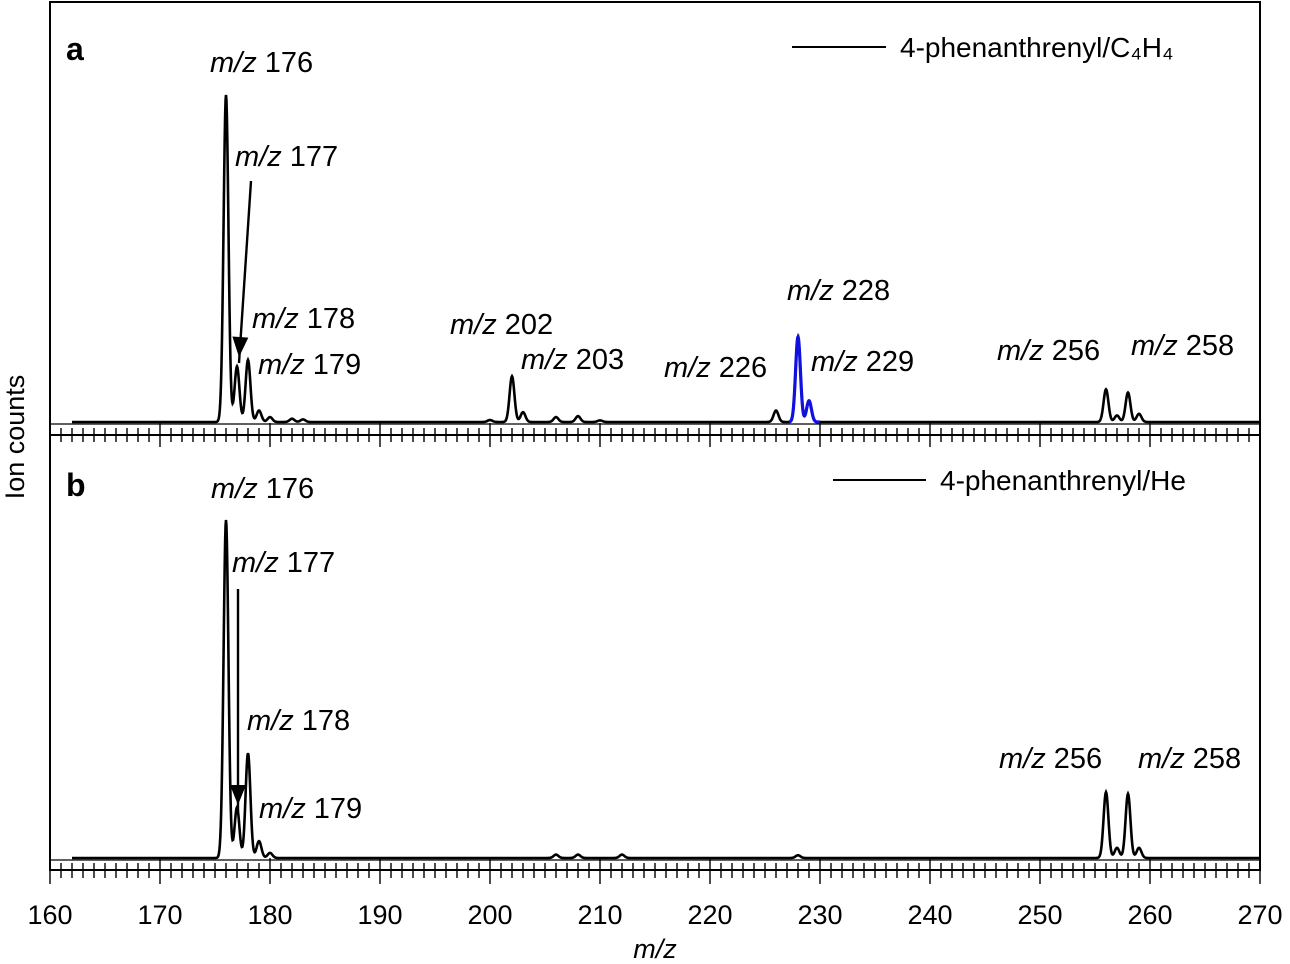 The height and width of the screenshot is (964, 1290). I want to click on x-tick-label: 270, so click(1259, 915).